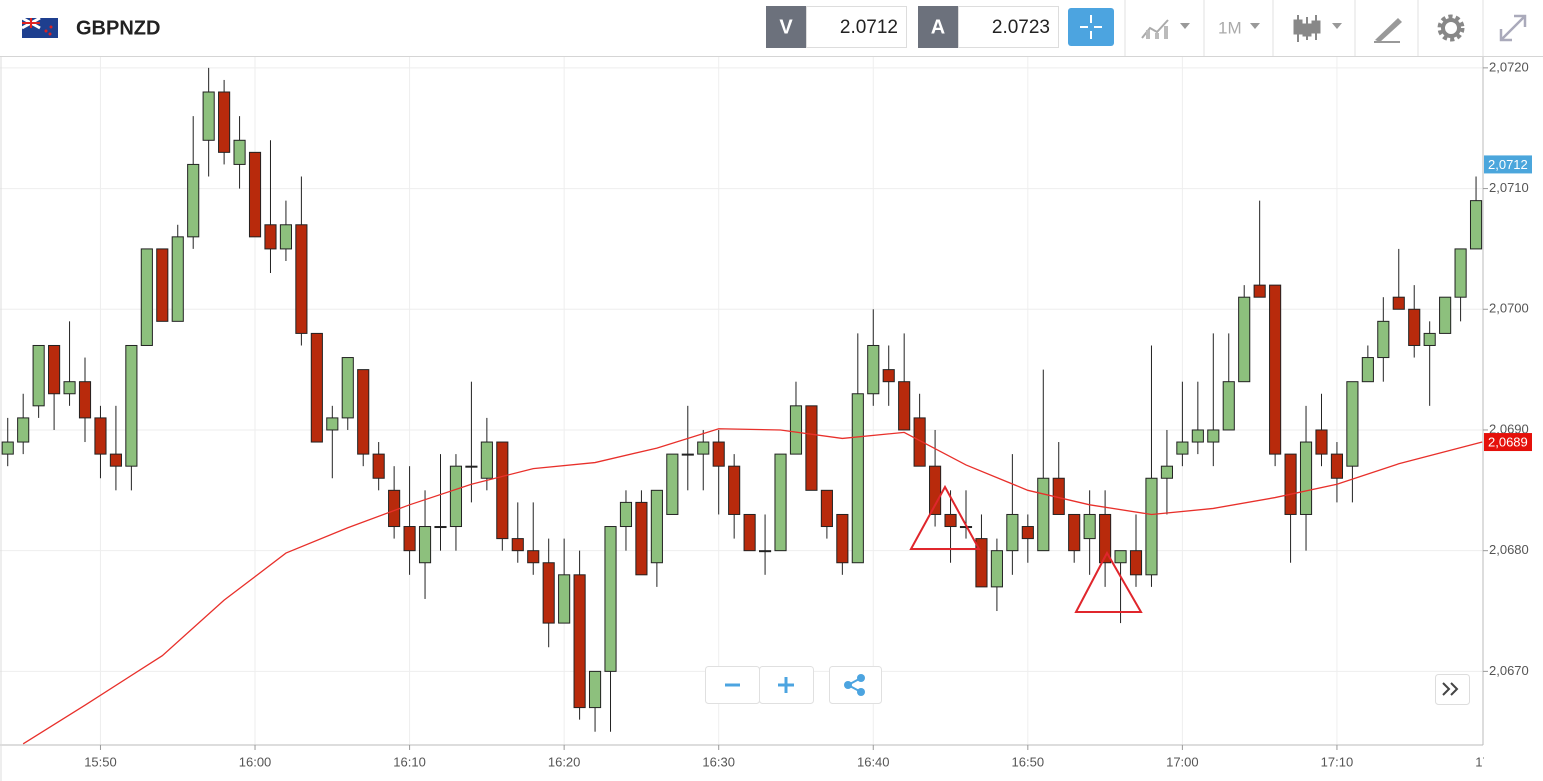 The height and width of the screenshot is (781, 1543). I want to click on candle-style-button, so click(1317, 28).